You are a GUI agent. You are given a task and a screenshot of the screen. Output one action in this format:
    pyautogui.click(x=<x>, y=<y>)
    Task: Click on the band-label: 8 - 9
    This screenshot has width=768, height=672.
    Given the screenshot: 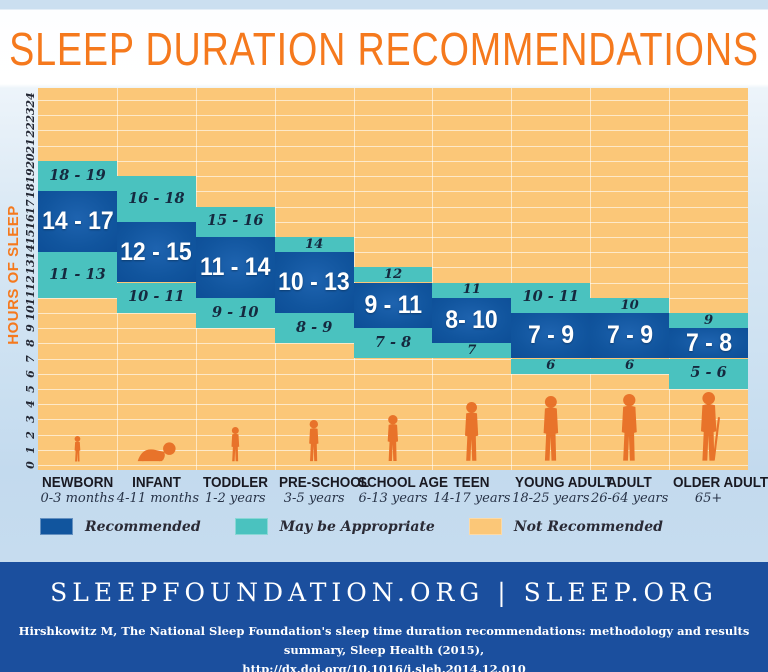 What is the action you would take?
    pyautogui.click(x=314, y=327)
    